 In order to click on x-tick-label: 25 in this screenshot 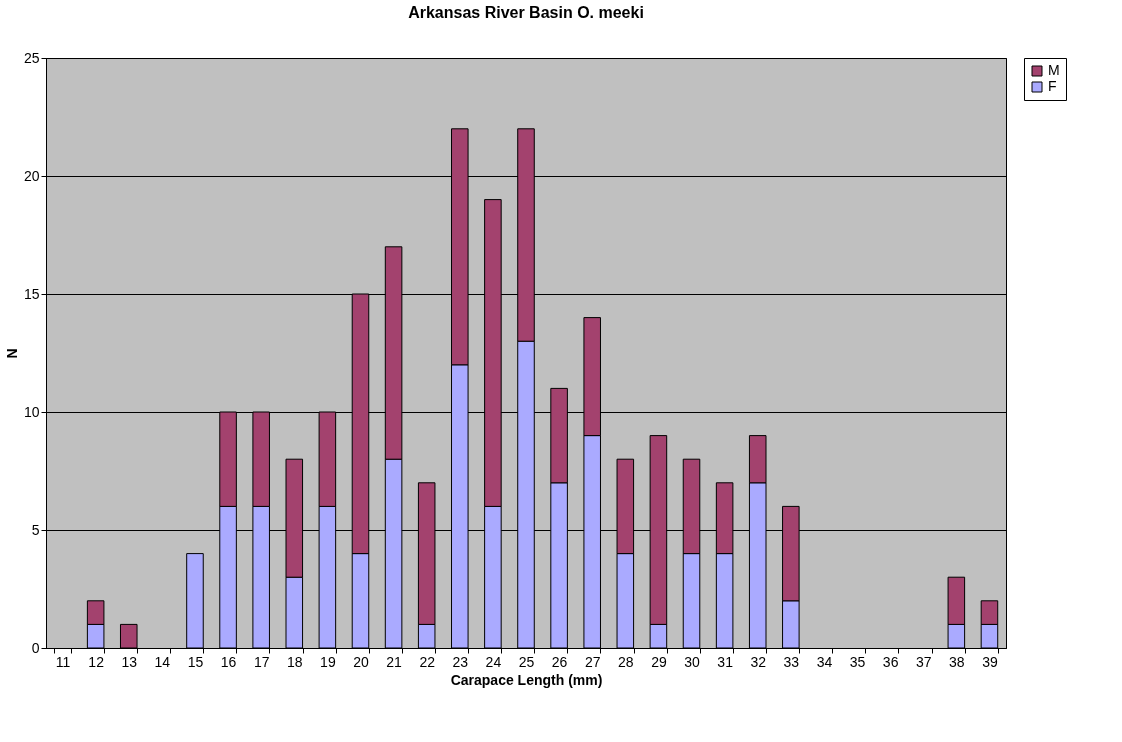, I will do `click(526, 661)`.